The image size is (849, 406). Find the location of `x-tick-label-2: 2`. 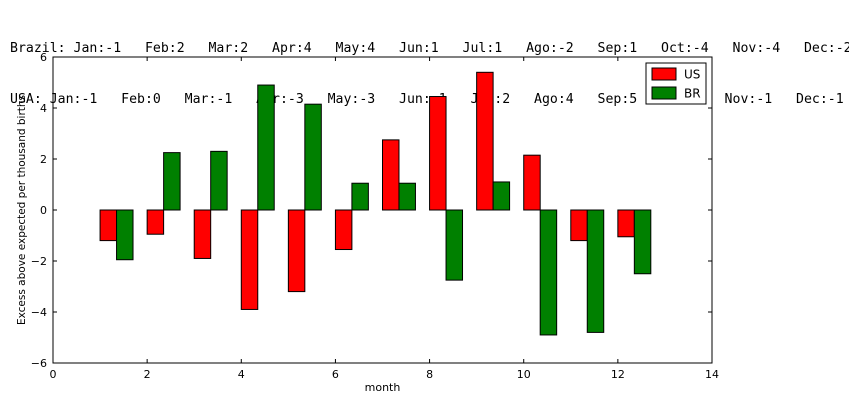

x-tick-label-2: 2 is located at coordinates (147, 374).